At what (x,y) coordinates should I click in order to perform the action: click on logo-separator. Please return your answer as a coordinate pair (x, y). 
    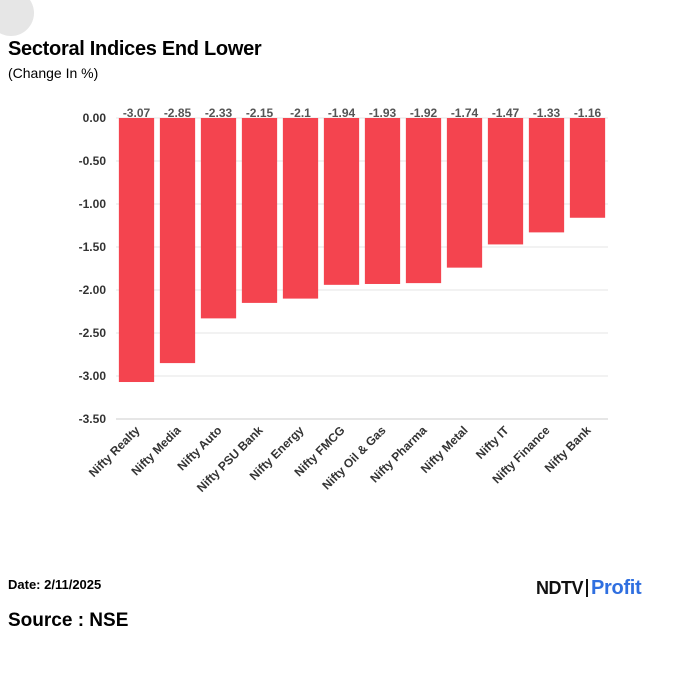
    Looking at the image, I should click on (587, 588).